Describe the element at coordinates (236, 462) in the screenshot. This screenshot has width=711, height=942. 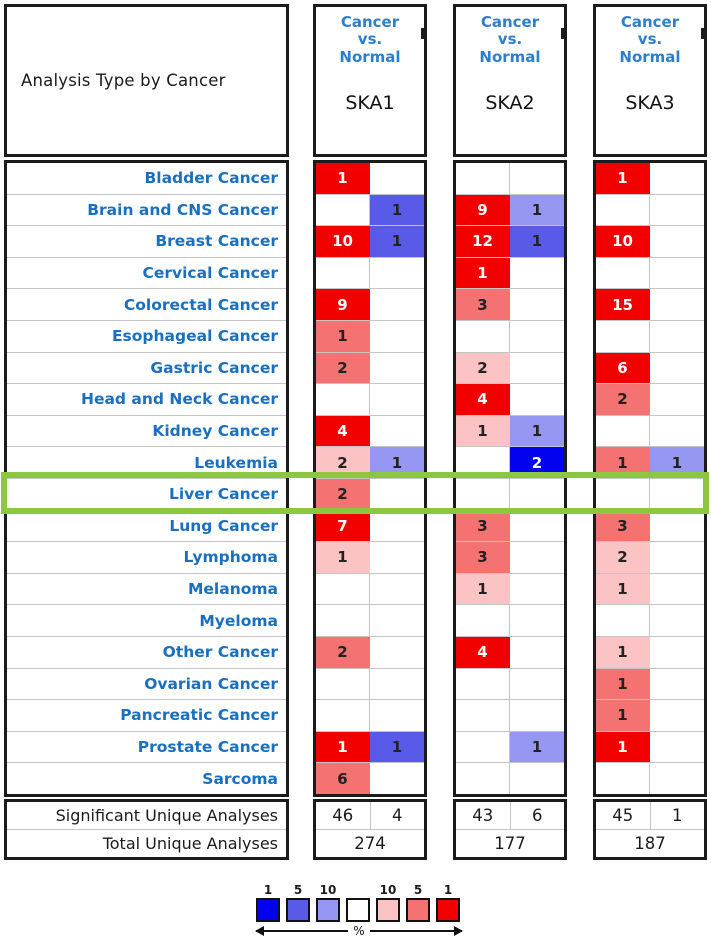
I see `cancer-type-label: Leukemia` at that location.